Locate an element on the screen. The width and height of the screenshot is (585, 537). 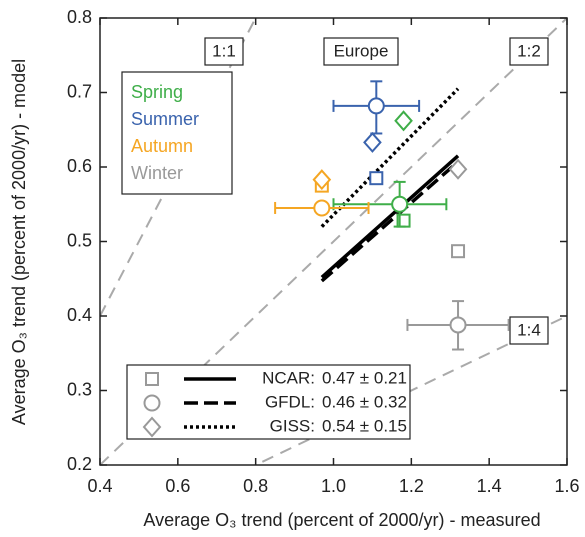
legend-model-name: GISS: is located at coordinates (292, 425).